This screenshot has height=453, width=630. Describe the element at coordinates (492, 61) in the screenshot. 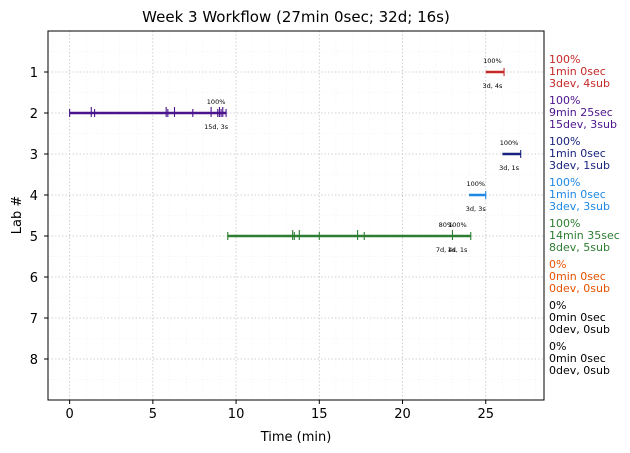

I see `lab-1-percent-label: 100%` at that location.